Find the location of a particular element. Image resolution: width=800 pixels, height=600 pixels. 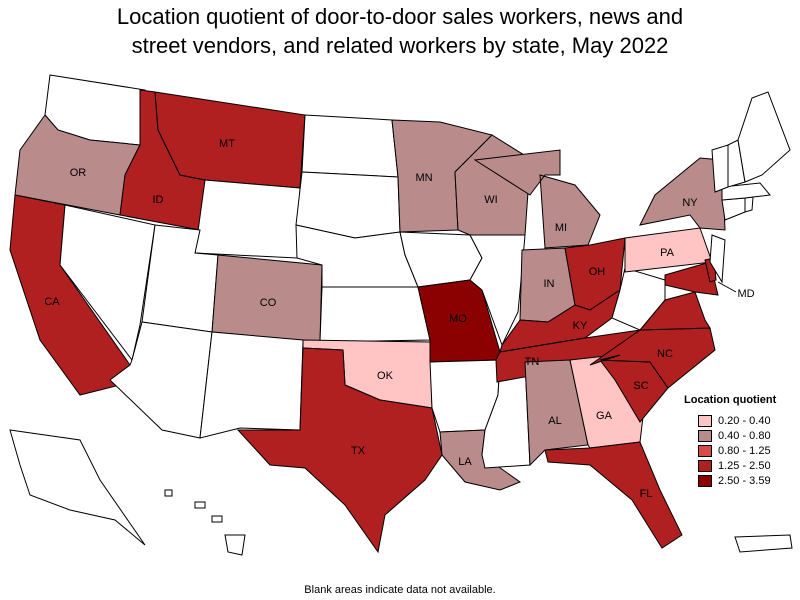

state-ak is located at coordinates (77, 487).